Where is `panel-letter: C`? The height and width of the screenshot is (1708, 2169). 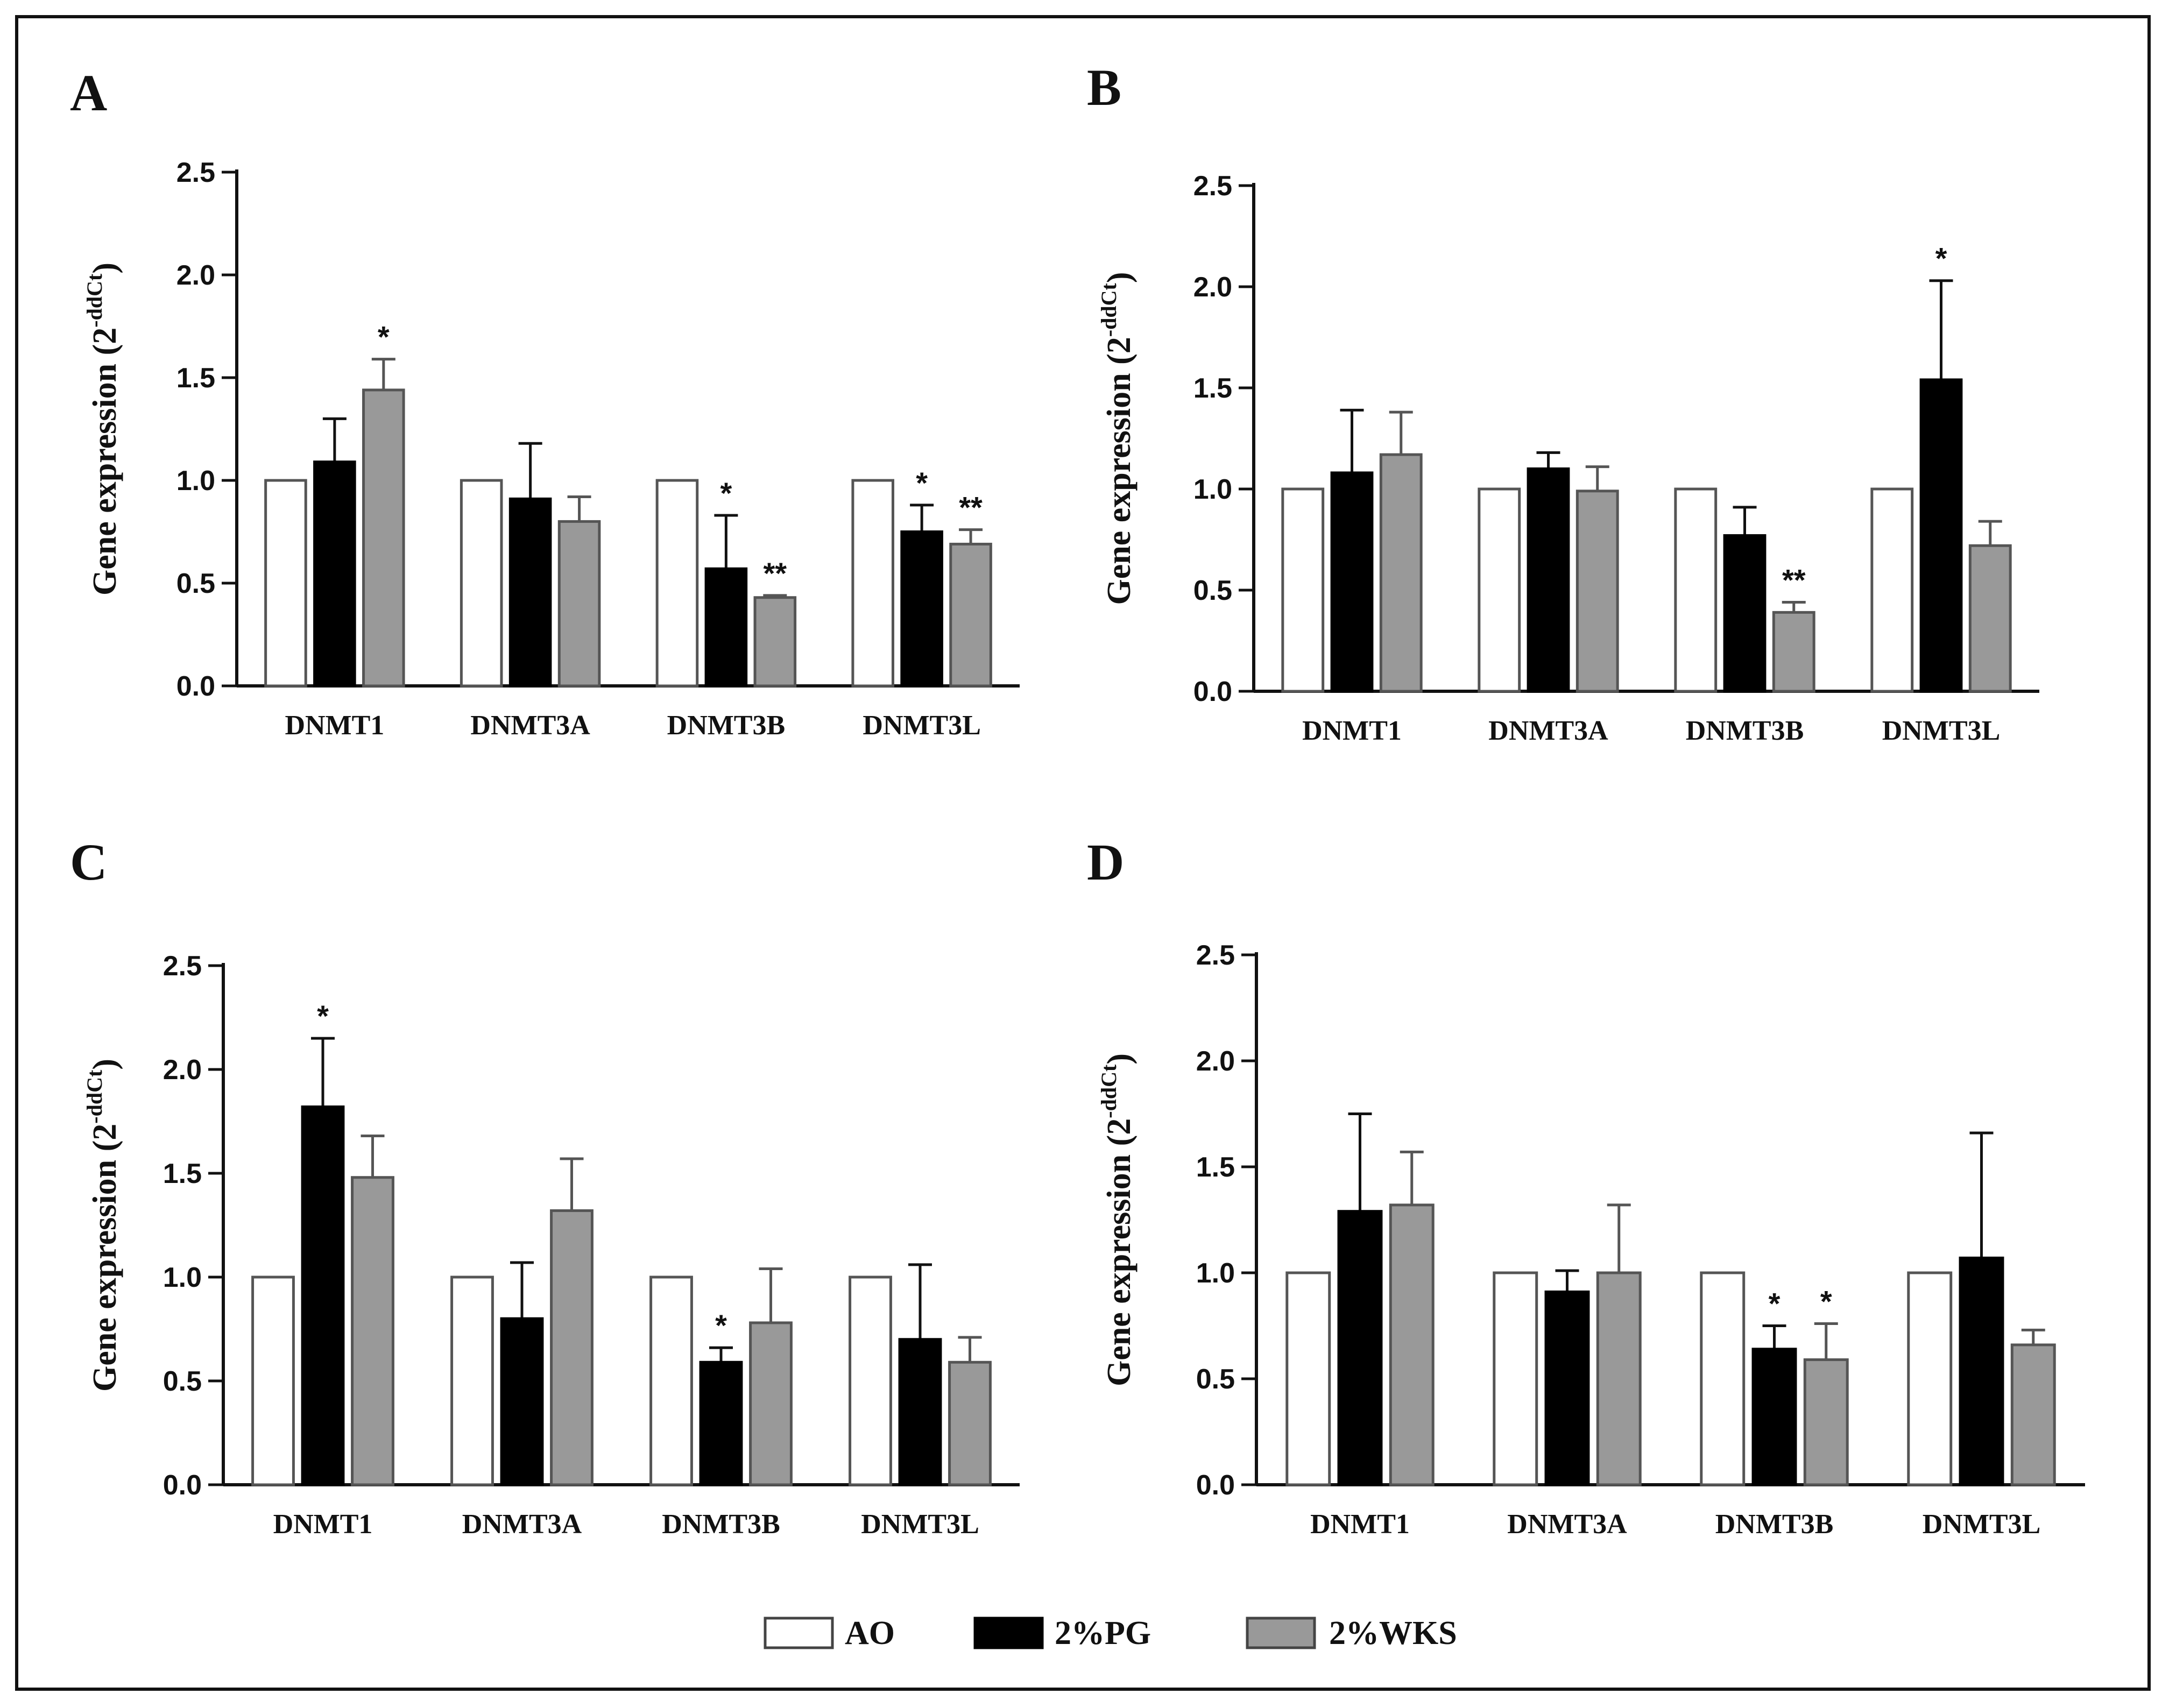
panel-letter: C is located at coordinates (88, 862).